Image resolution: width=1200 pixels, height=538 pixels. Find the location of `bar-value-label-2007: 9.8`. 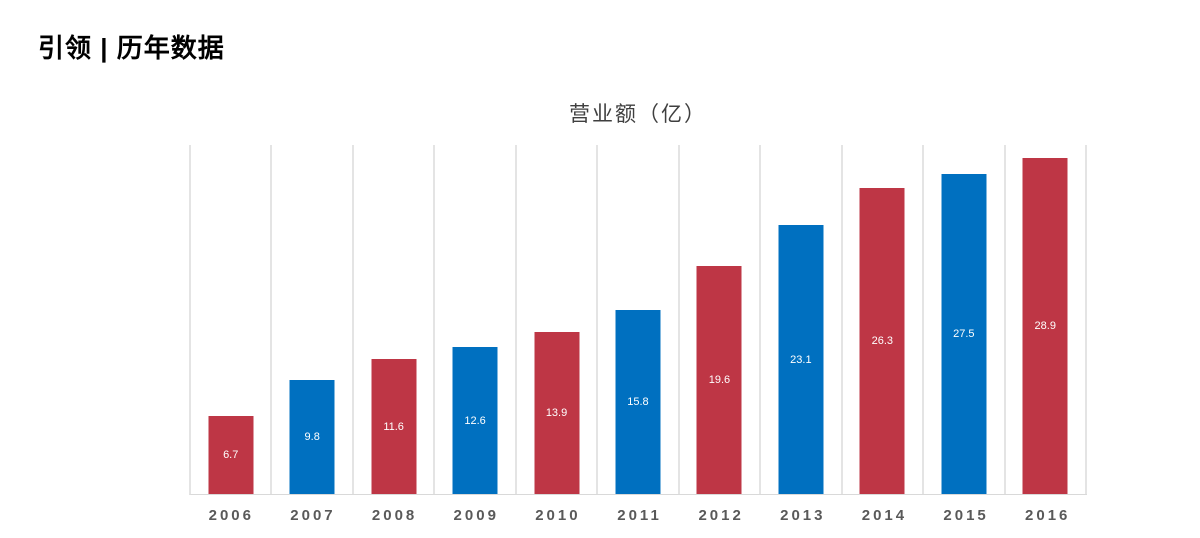

bar-value-label-2007: 9.8 is located at coordinates (312, 437).